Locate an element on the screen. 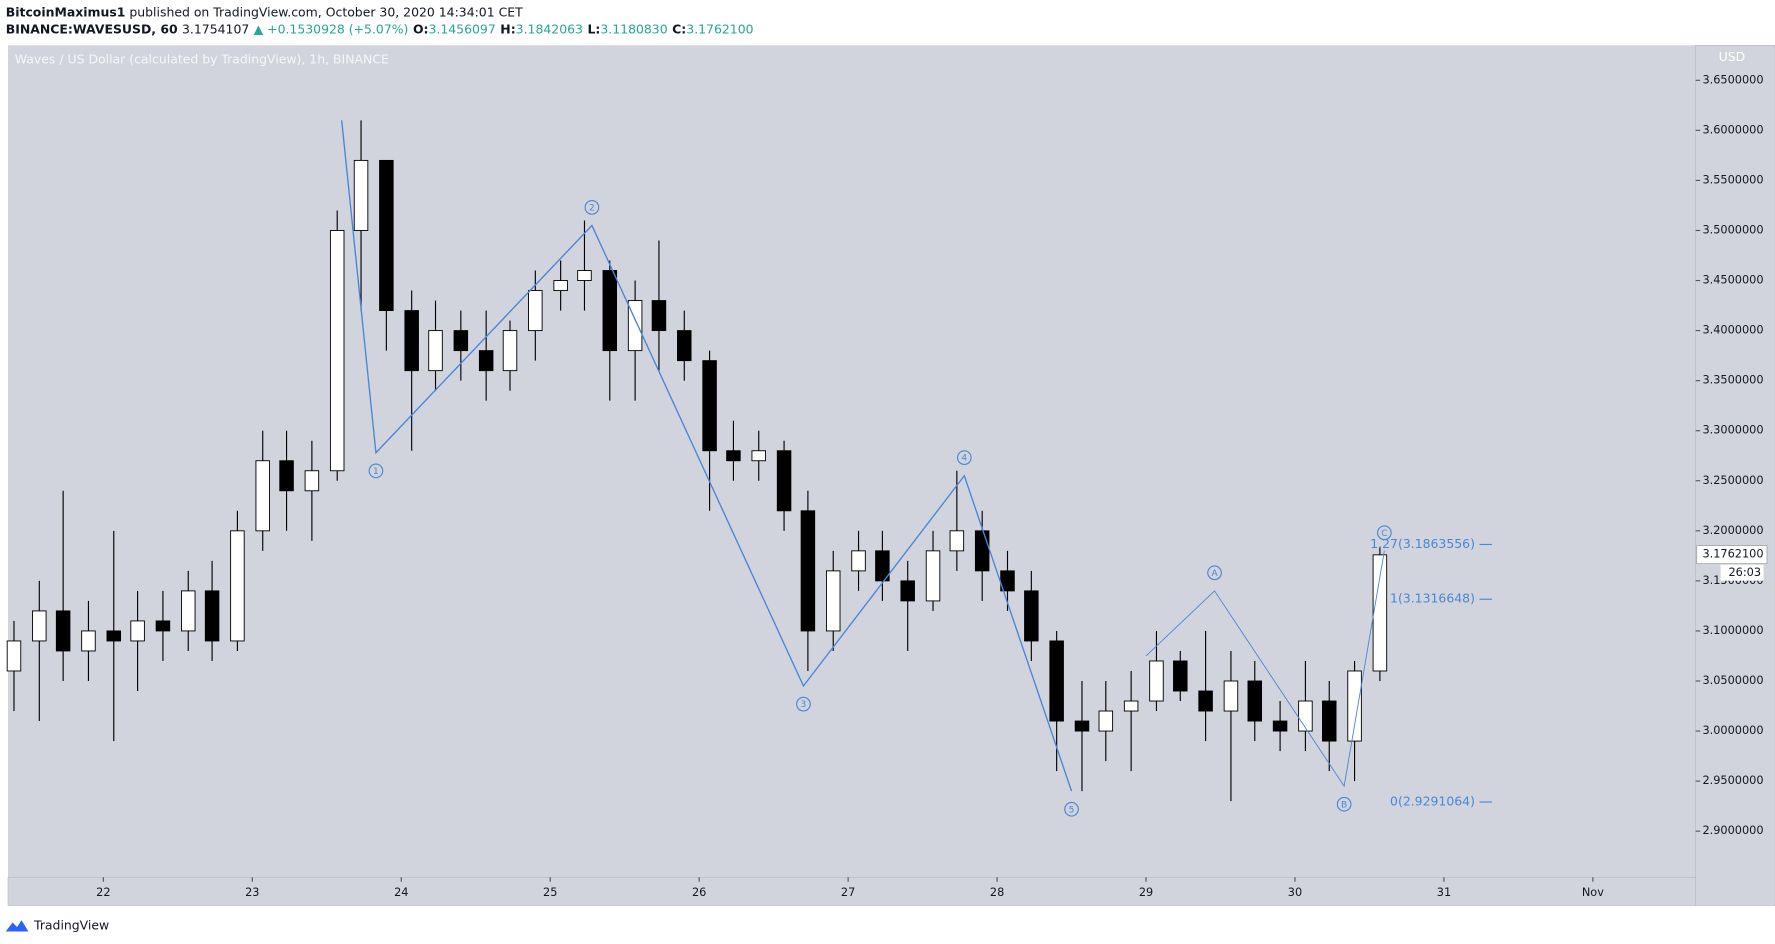 The image size is (1775, 944). time-axis is located at coordinates (851, 891).